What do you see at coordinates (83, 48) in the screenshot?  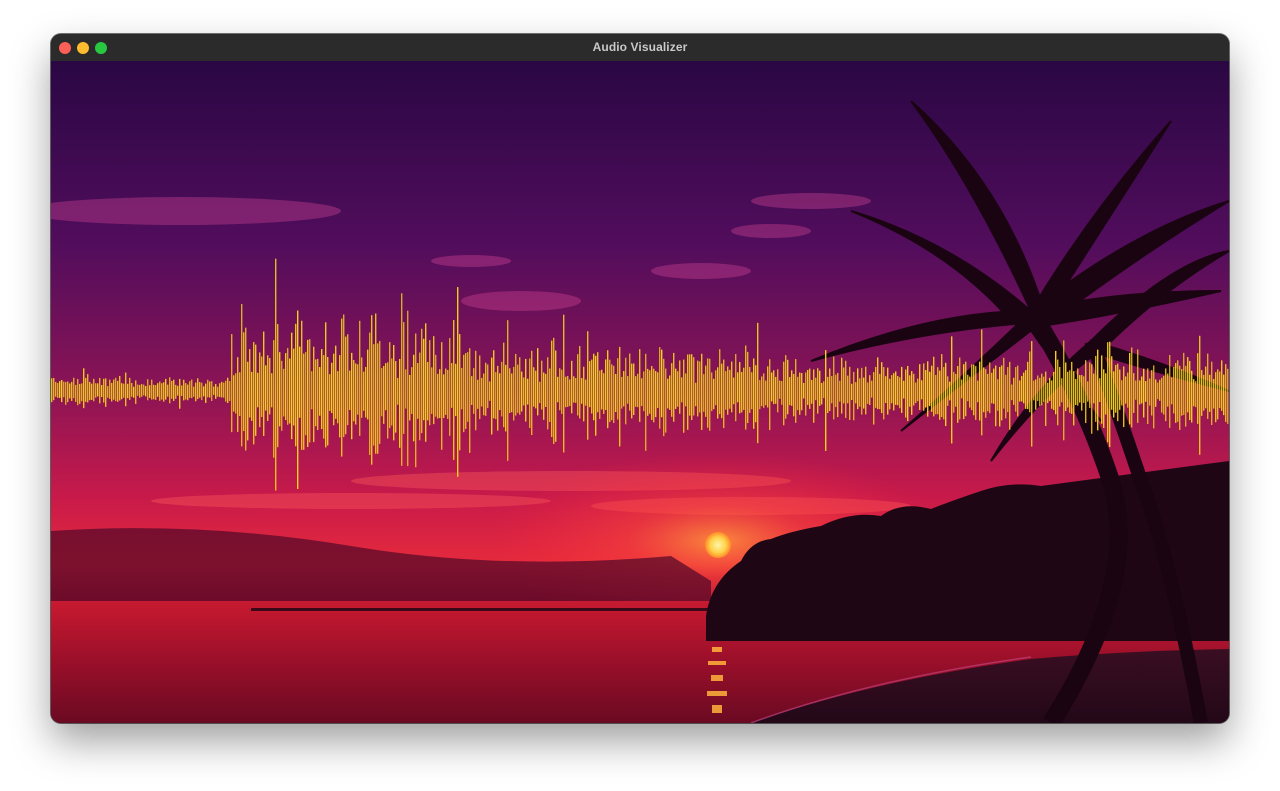 I see `minimize-button` at bounding box center [83, 48].